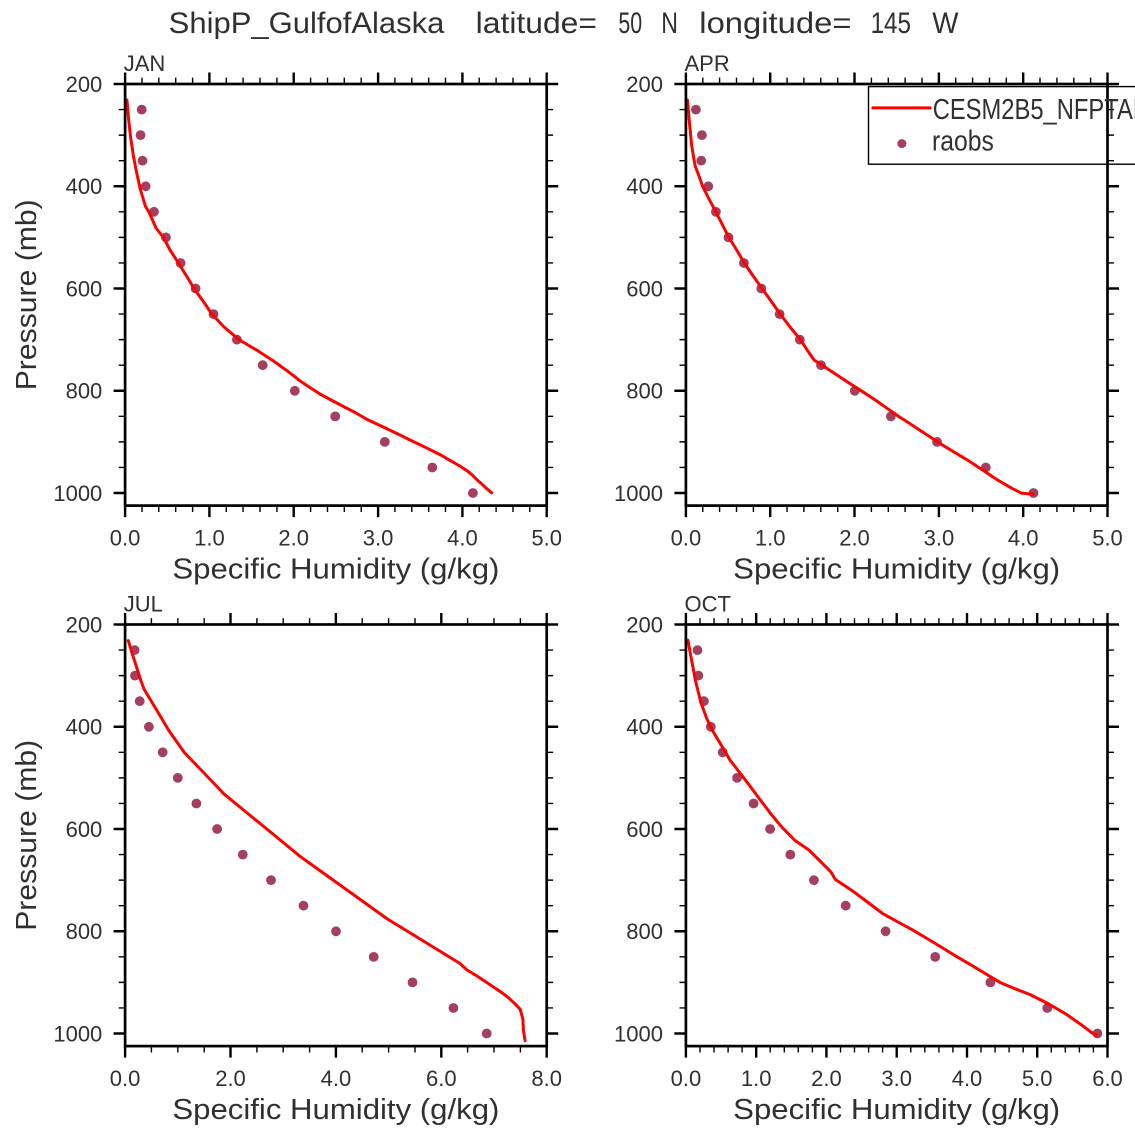  I want to click on svg-text: latitude=, so click(536, 23).